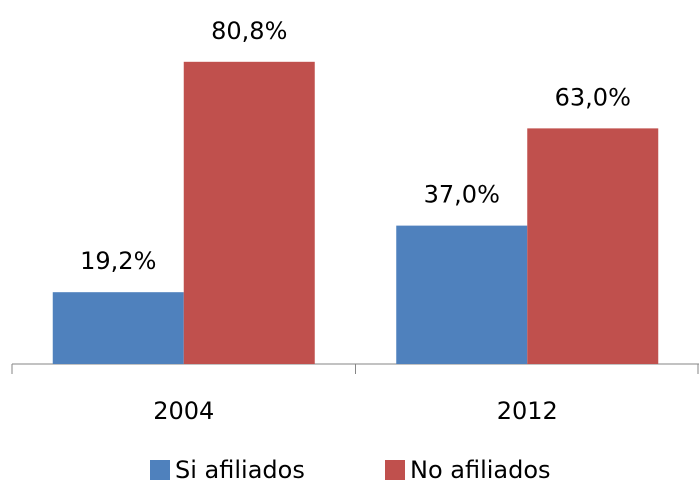 This screenshot has height=494, width=699. I want to click on legend-label: No afiliados, so click(480, 470).